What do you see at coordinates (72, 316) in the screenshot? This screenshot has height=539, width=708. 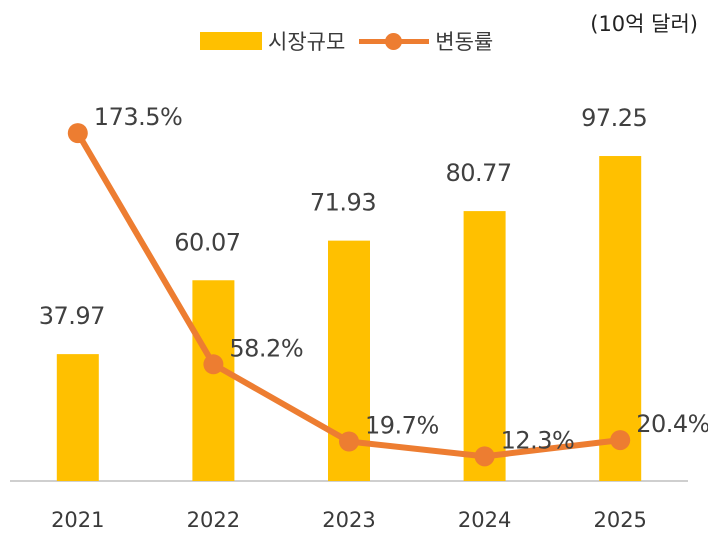 I see `bar-value-label-2021: 37.97` at bounding box center [72, 316].